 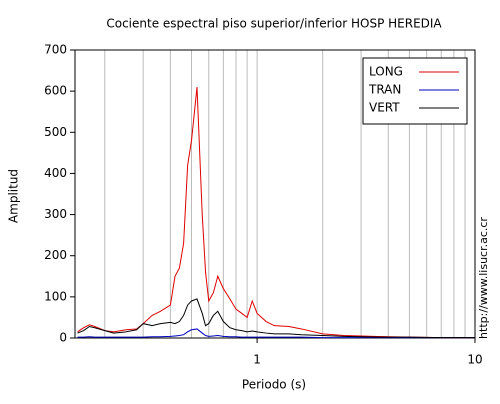 I want to click on x-tick-label: 10, so click(x=474, y=360).